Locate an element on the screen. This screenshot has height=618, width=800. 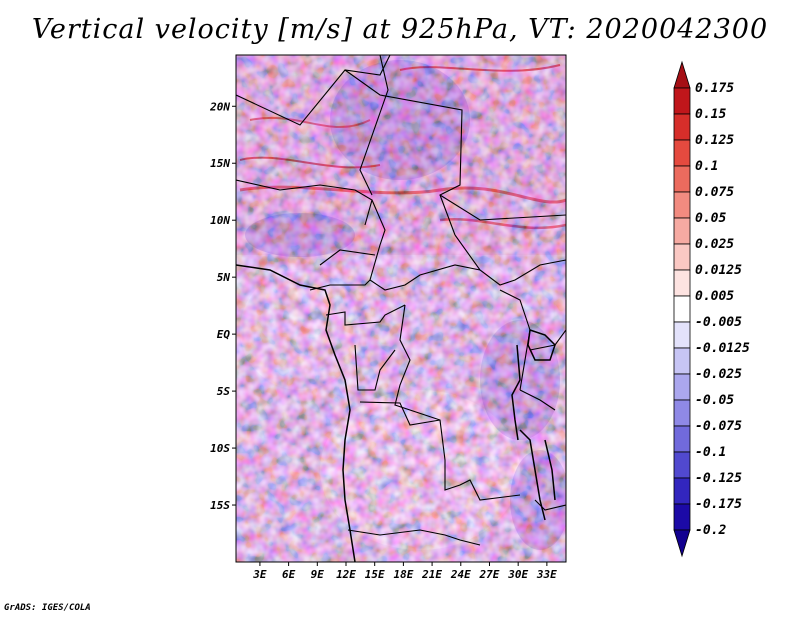
colorbar-label: -0.005 is located at coordinates (718, 322).